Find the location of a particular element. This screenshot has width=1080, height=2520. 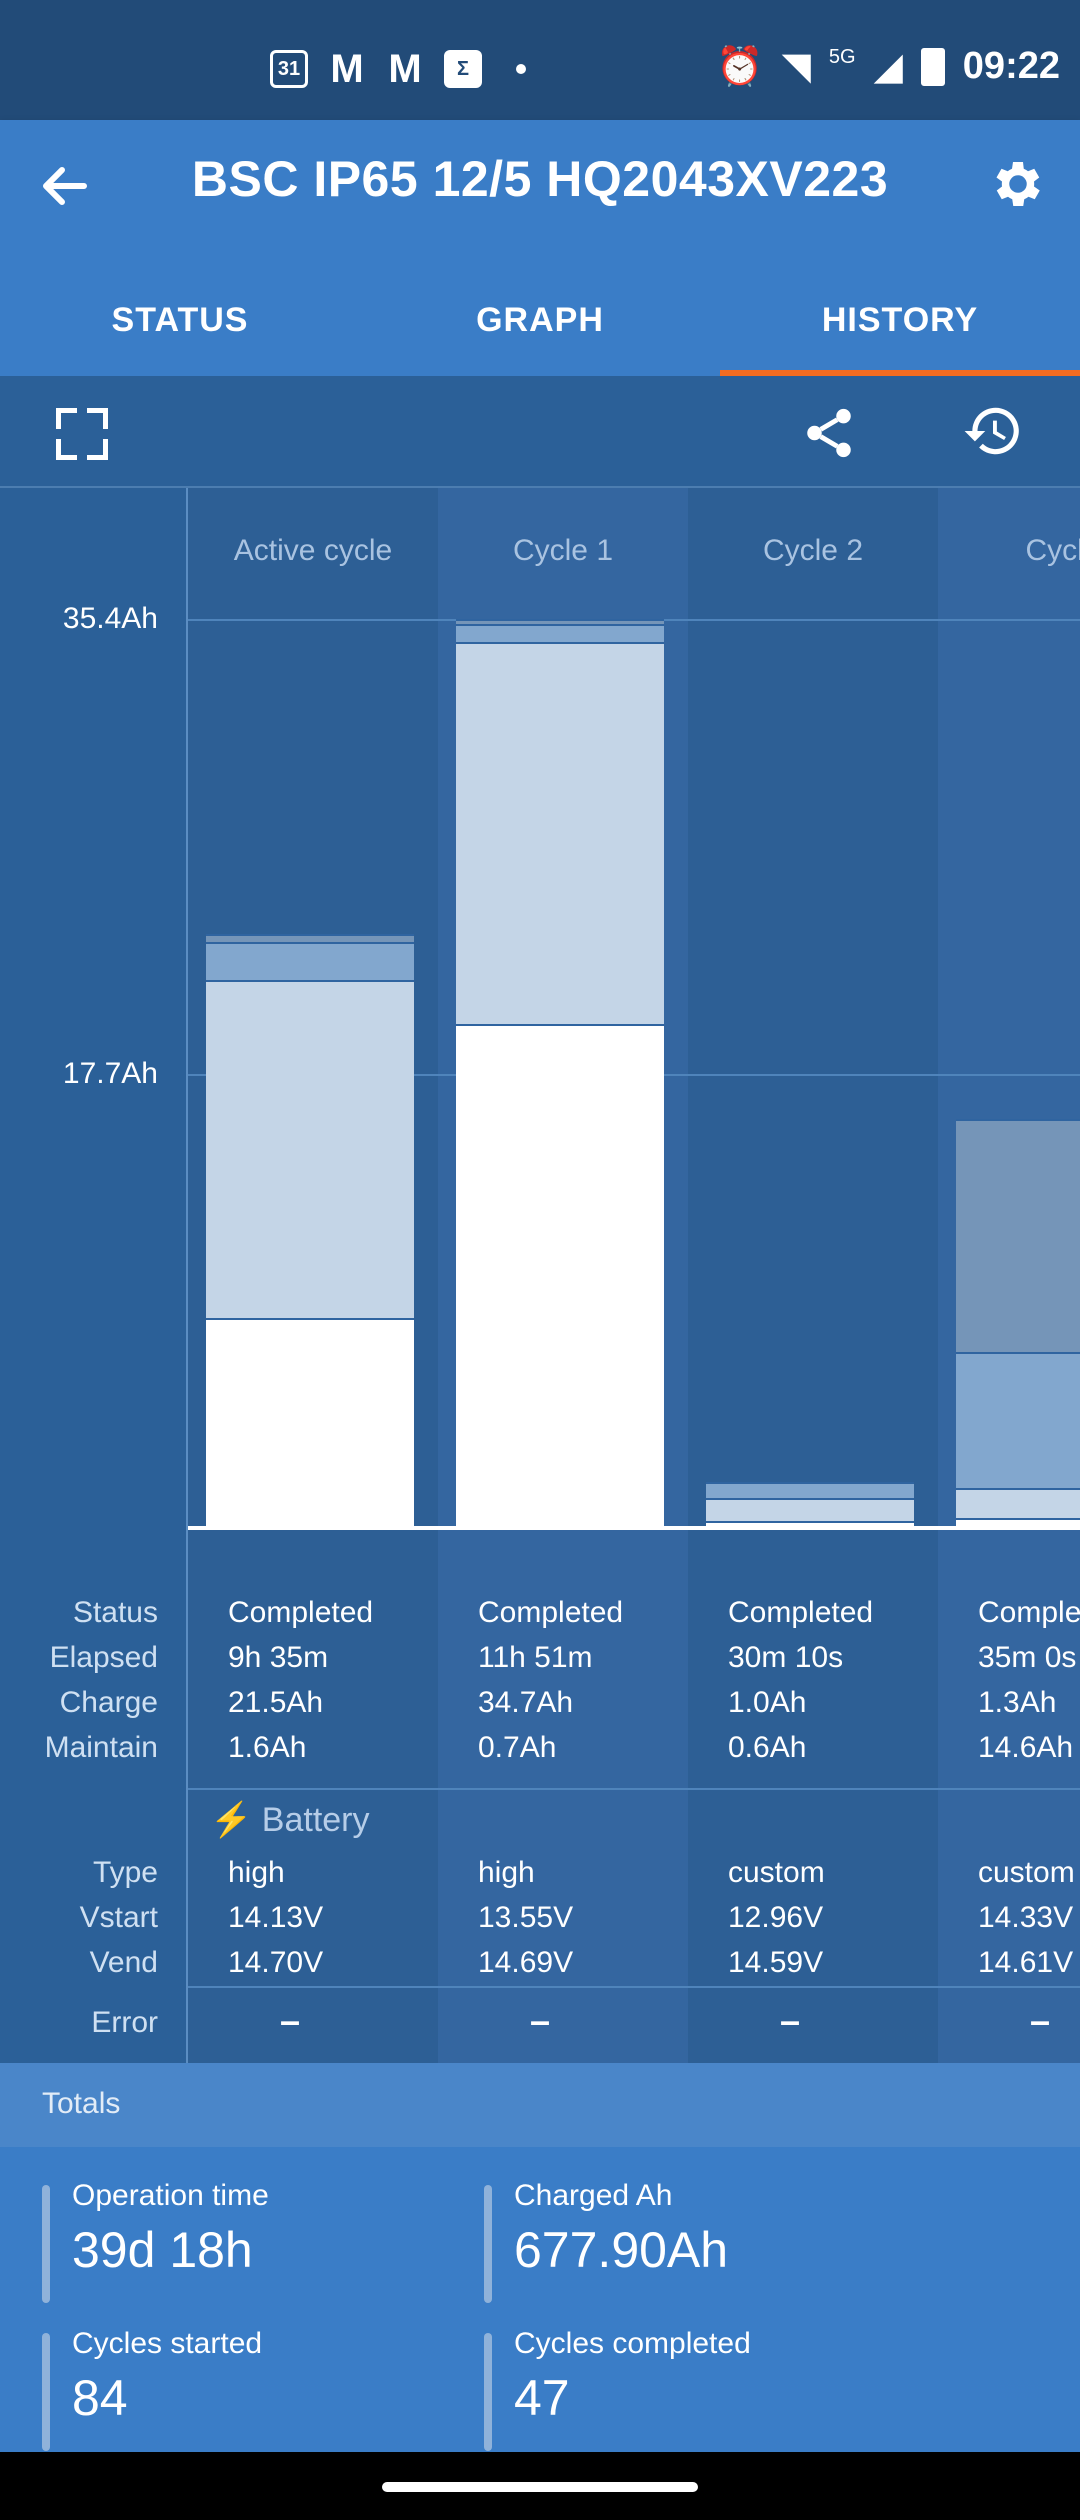

cell-vstart: 12.96V is located at coordinates (776, 1917).